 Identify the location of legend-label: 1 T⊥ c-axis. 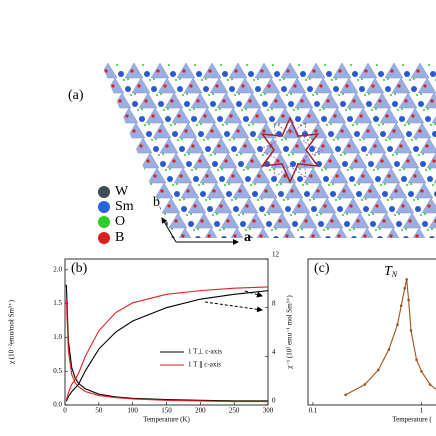
(205, 352).